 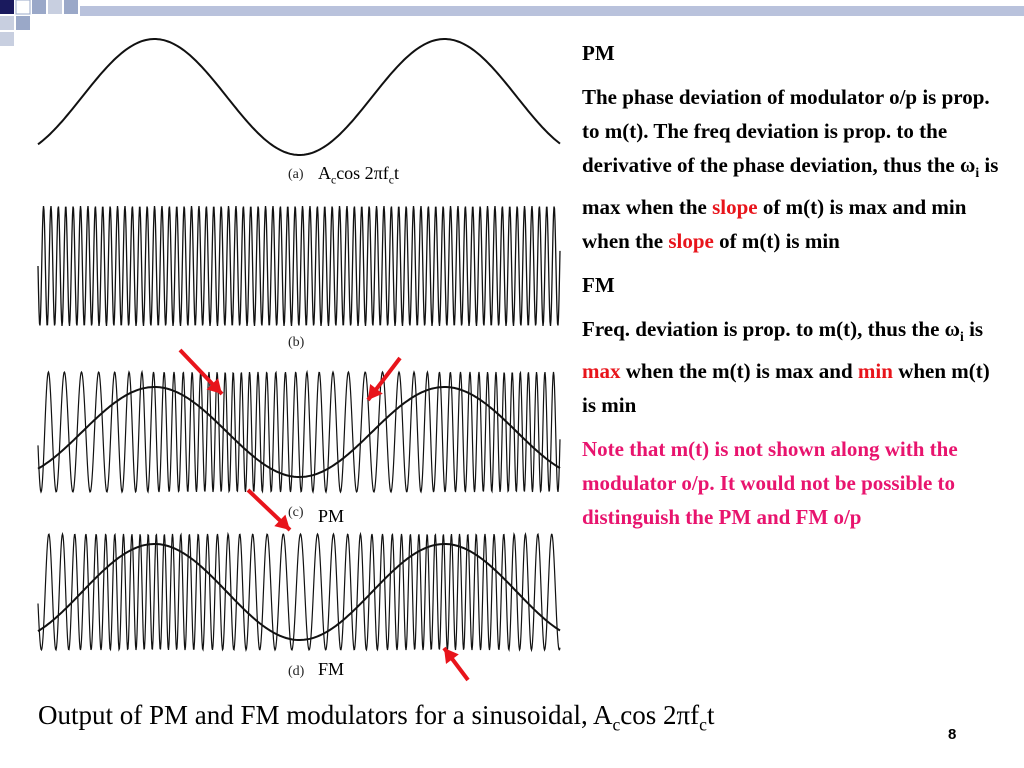 What do you see at coordinates (952, 734) in the screenshot?
I see `page-number: 8` at bounding box center [952, 734].